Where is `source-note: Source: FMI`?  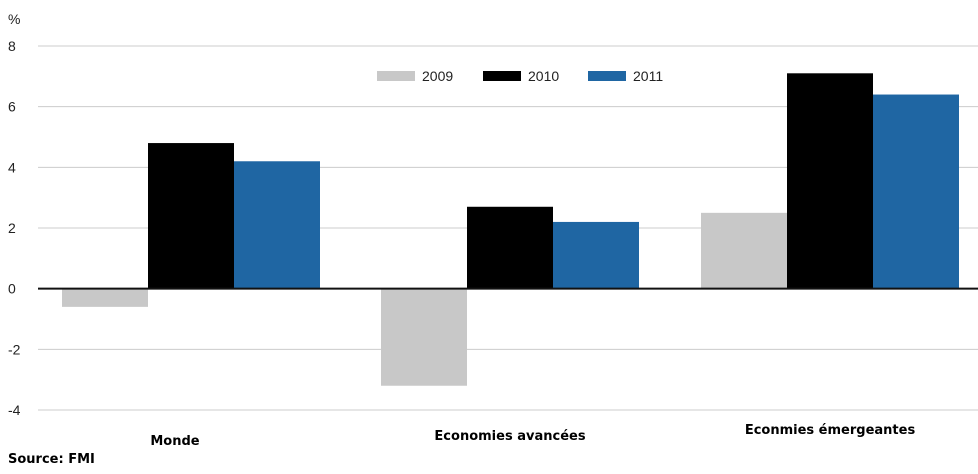 source-note: Source: FMI is located at coordinates (51, 459).